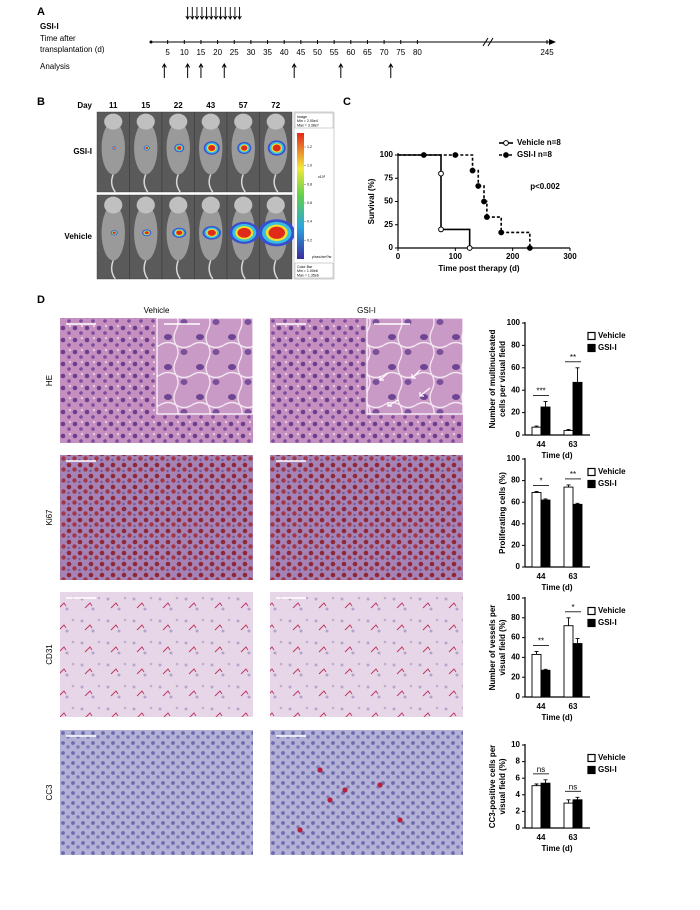 The image size is (700, 910). What do you see at coordinates (224, 70) in the screenshot?
I see `analysis-arrow` at bounding box center [224, 70].